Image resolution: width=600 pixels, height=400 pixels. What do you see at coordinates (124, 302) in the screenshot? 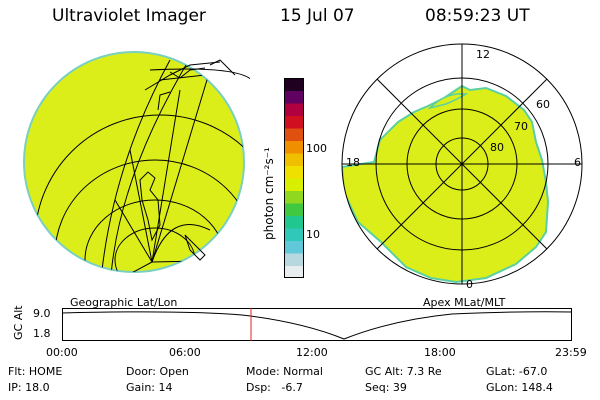
I see `left-panel-caption: Geographic Lat/Lon` at bounding box center [124, 302].